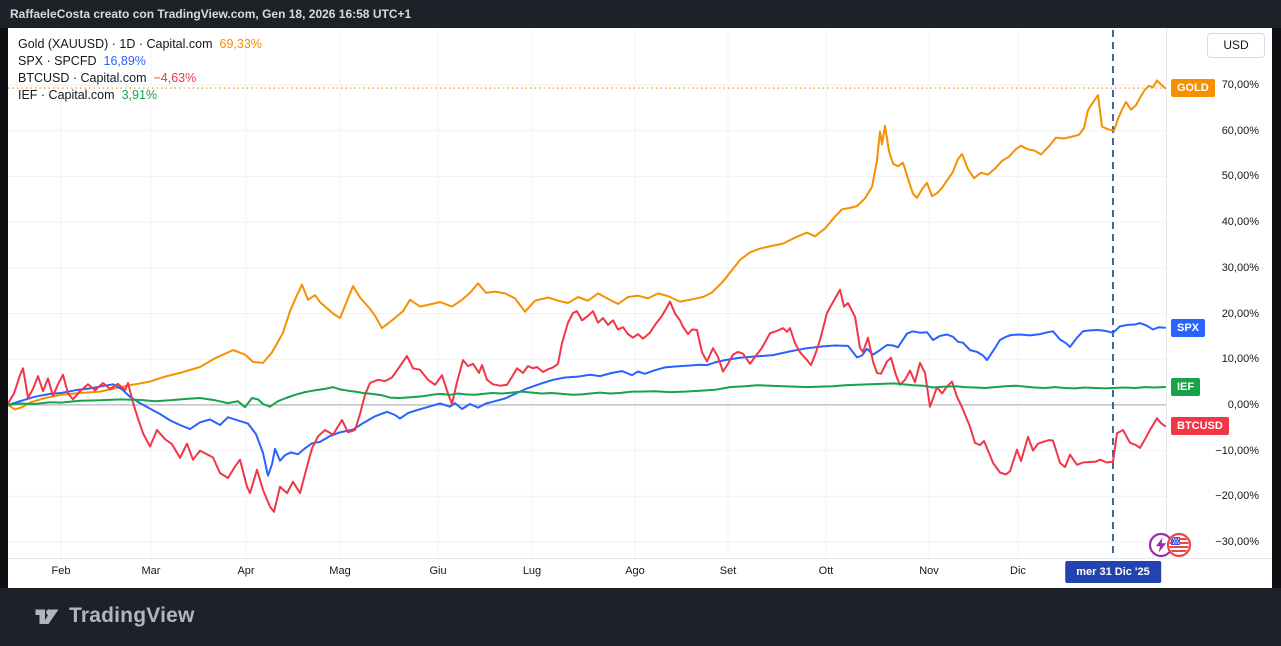  Describe the element at coordinates (1237, 542) in the screenshot. I see `price-tick-label: −30,00%` at that location.